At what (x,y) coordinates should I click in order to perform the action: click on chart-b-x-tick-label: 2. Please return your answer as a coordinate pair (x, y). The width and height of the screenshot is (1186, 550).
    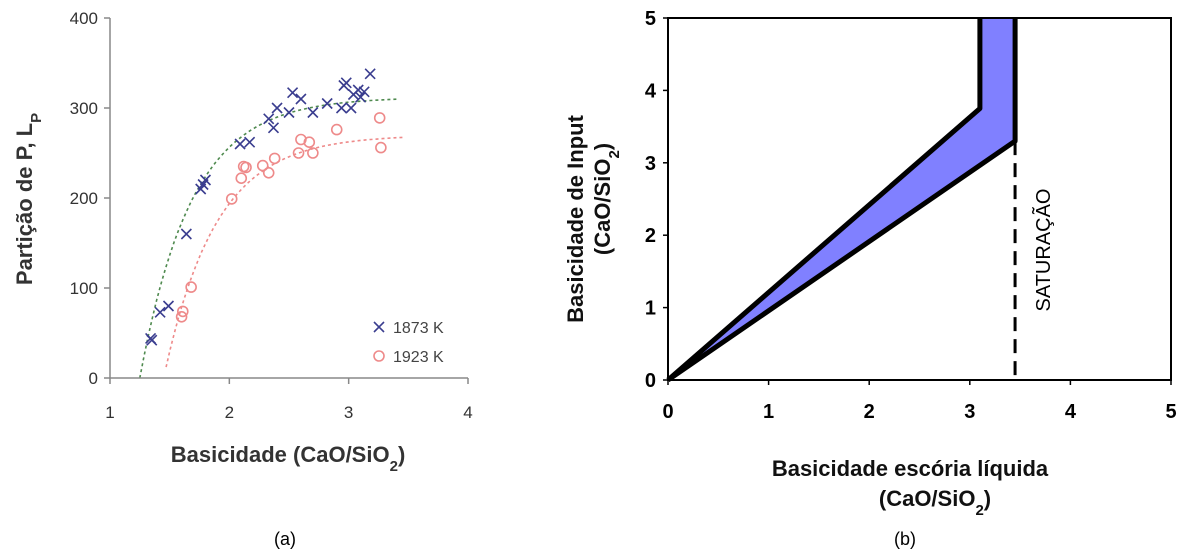
    Looking at the image, I should click on (869, 412).